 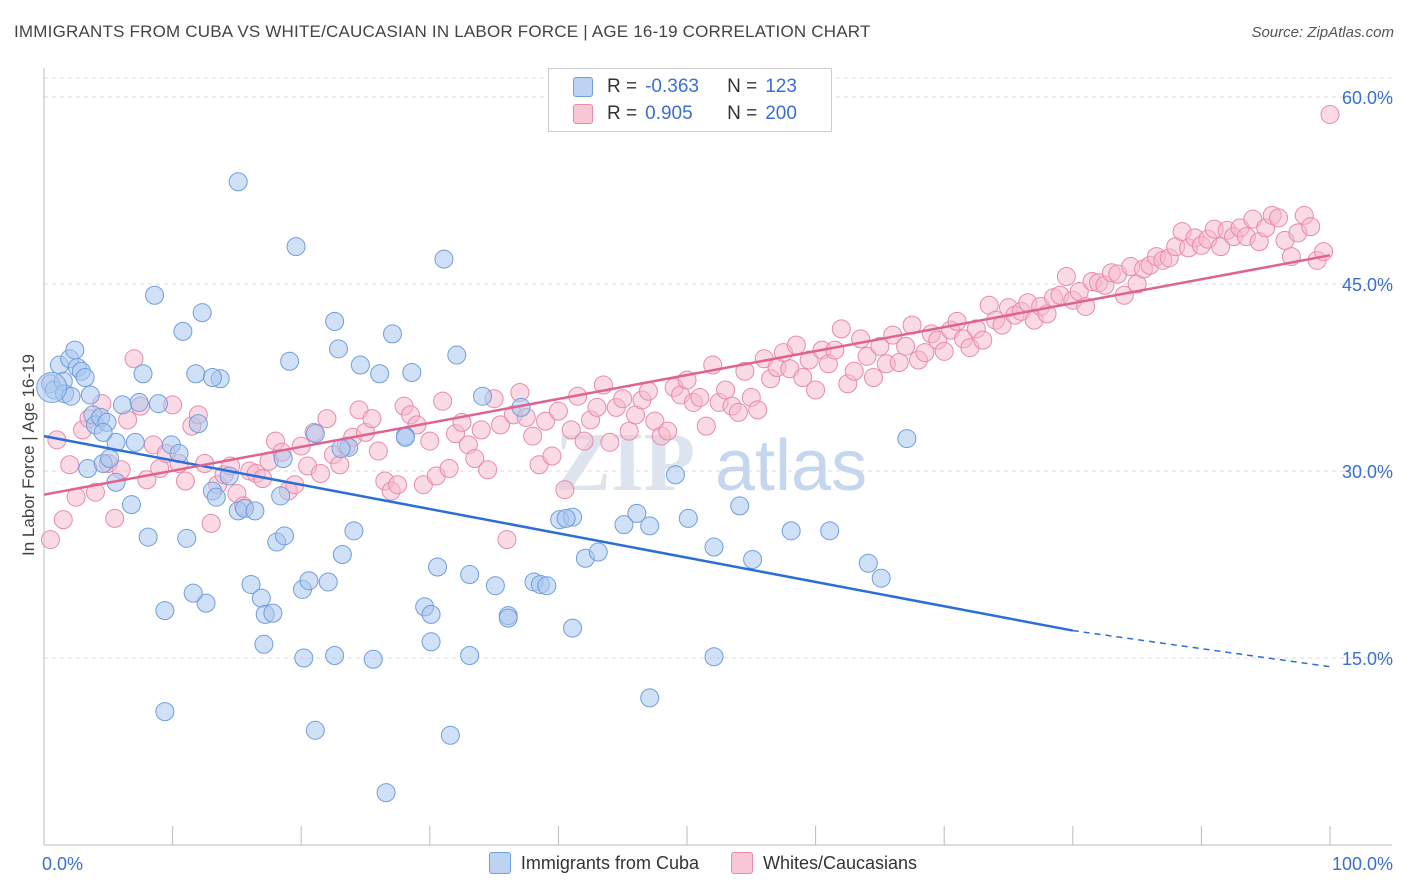 What do you see at coordinates (28, 455) in the screenshot?
I see `y-axis-label: In Labor Force | Age 16-19` at bounding box center [28, 455].